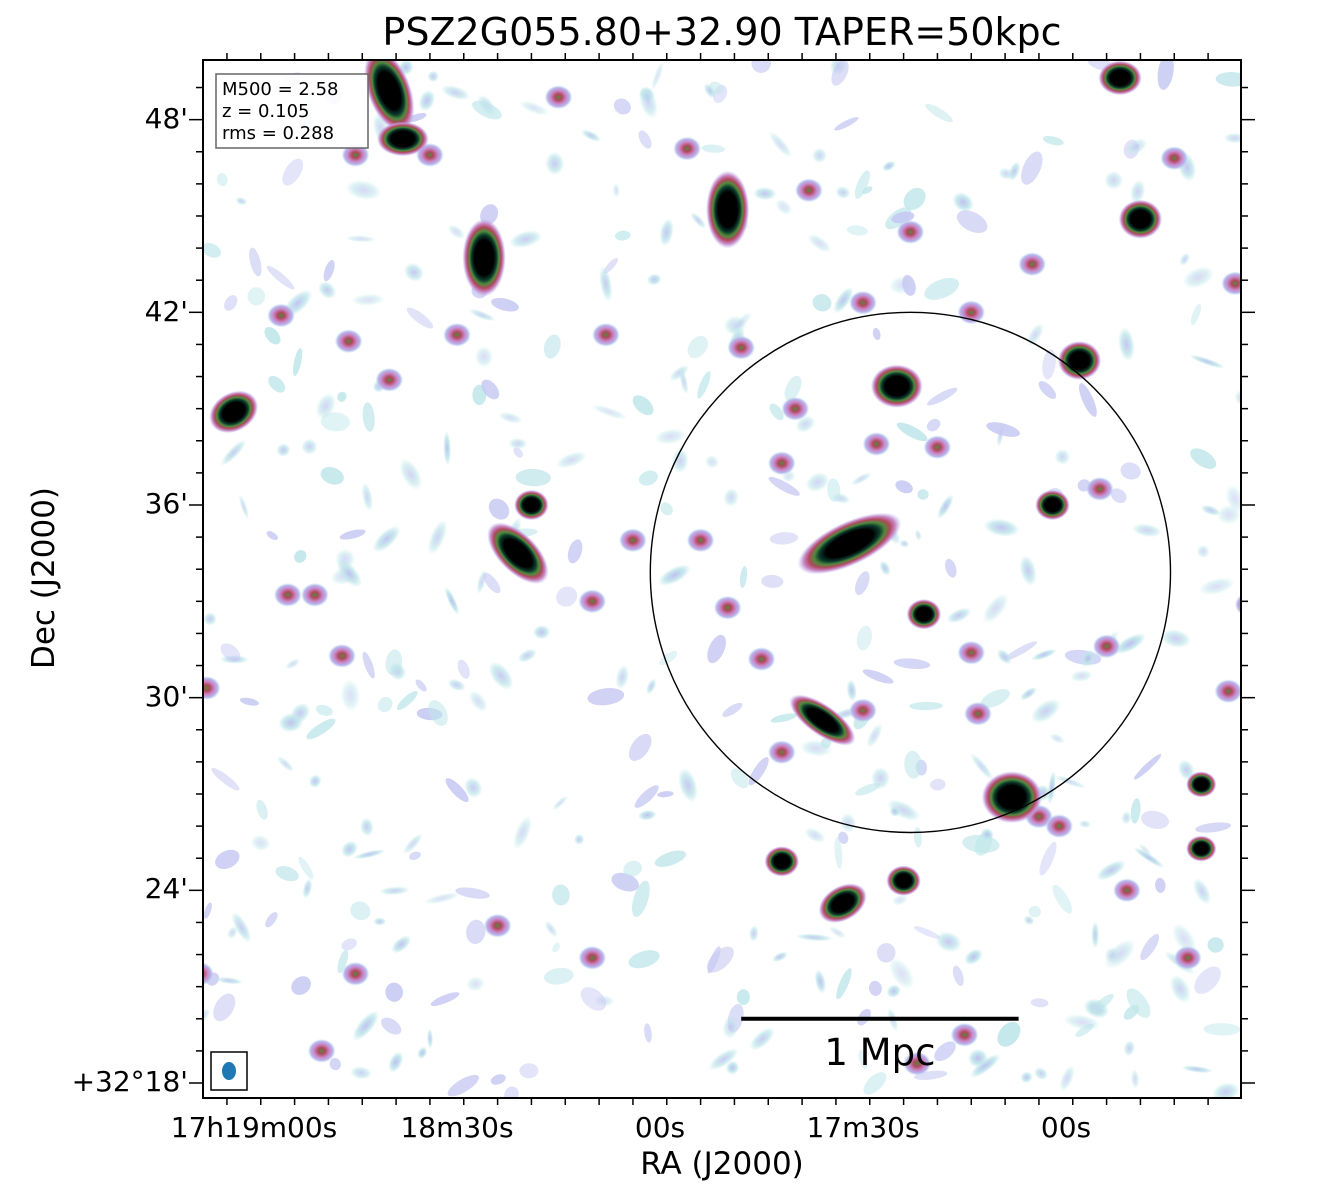  Describe the element at coordinates (278, 133) in the screenshot. I see `info-rms: rms = 0.288` at that location.